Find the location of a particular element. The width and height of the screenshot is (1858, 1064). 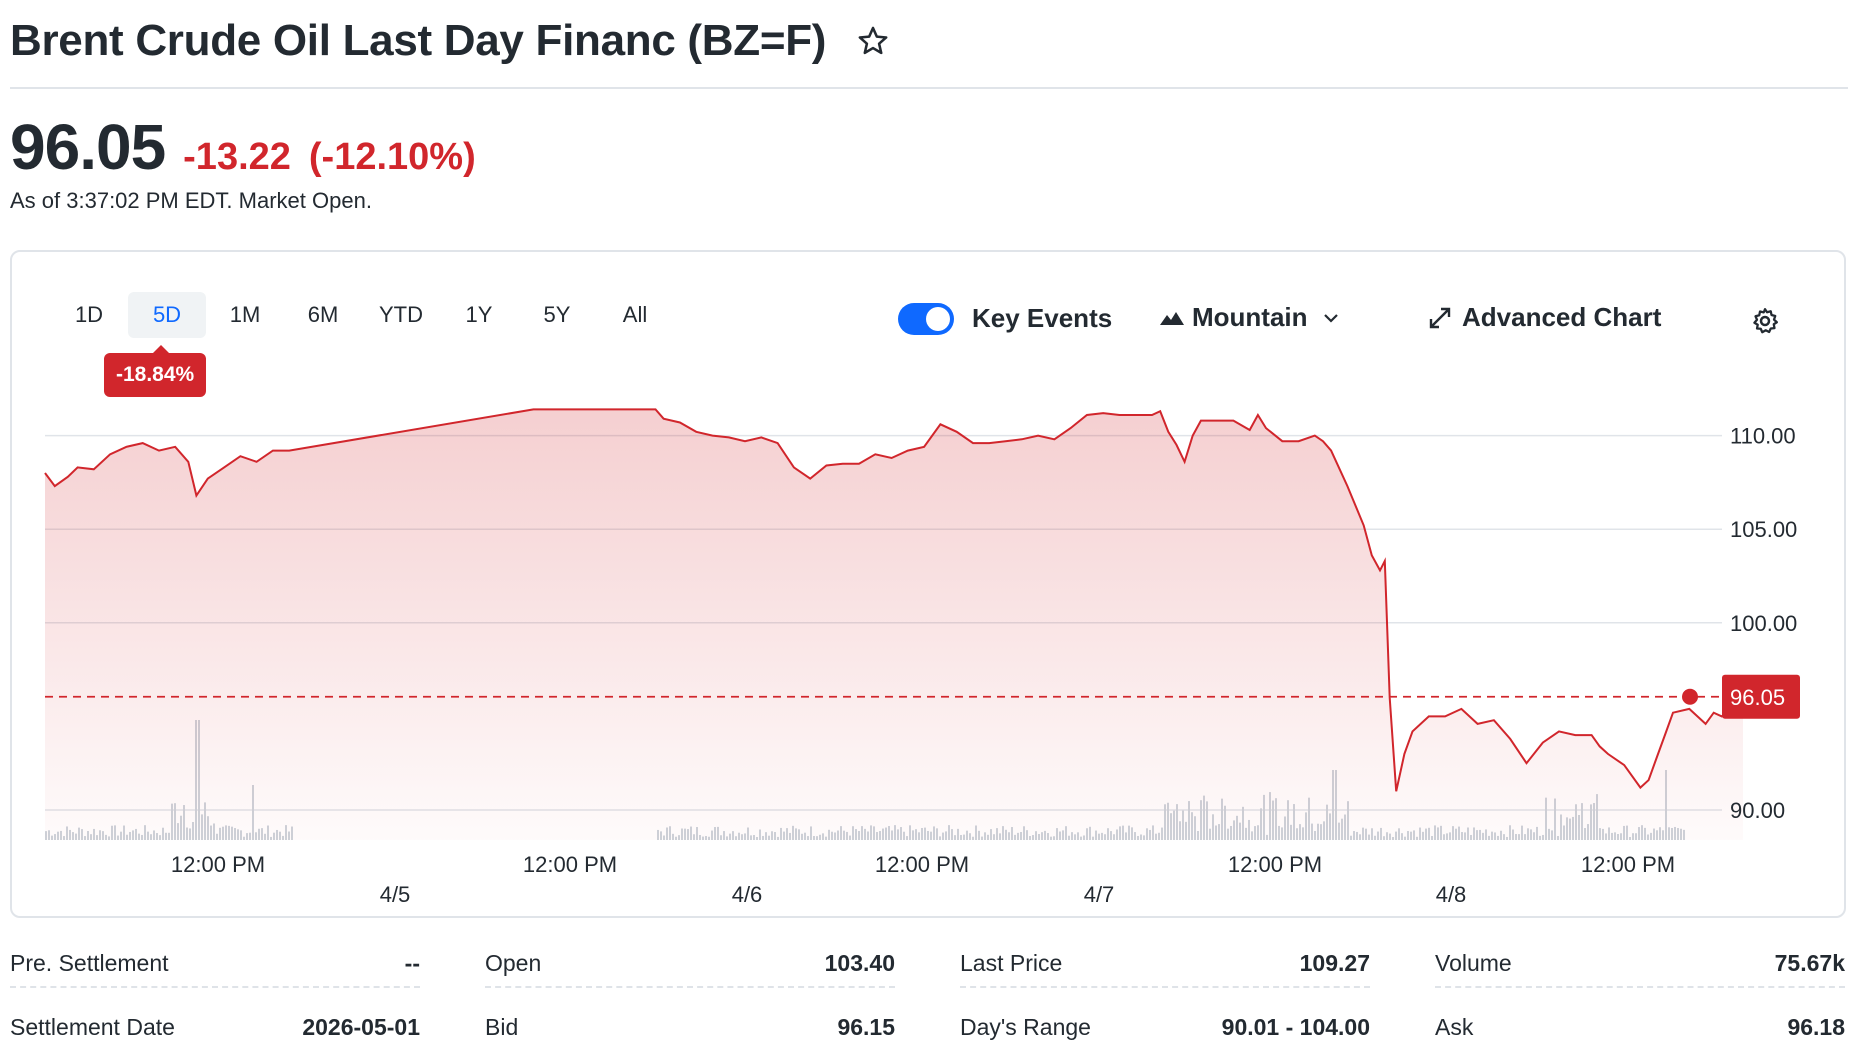

range-1m: 1M is located at coordinates (245, 314).